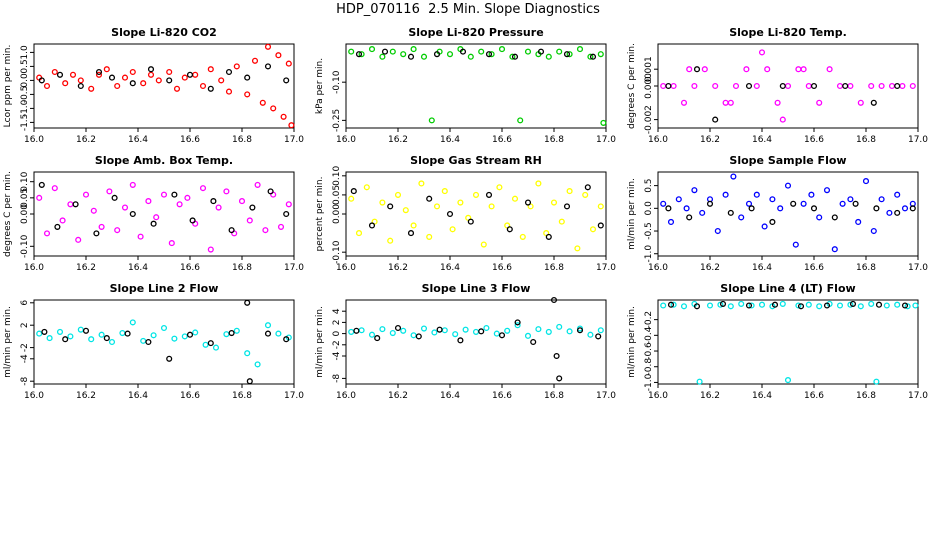 The height and width of the screenshot is (540, 936). I want to click on y-tick-label: 0.000, so click(649, 86).